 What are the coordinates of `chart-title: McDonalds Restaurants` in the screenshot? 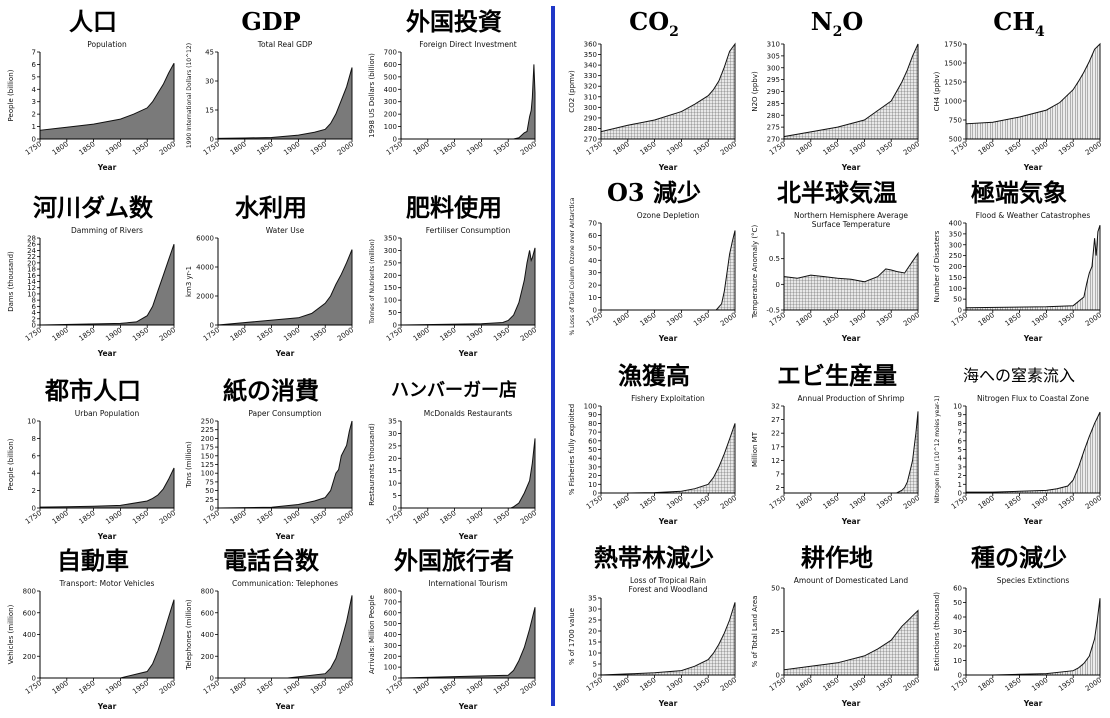 It's located at (468, 413).